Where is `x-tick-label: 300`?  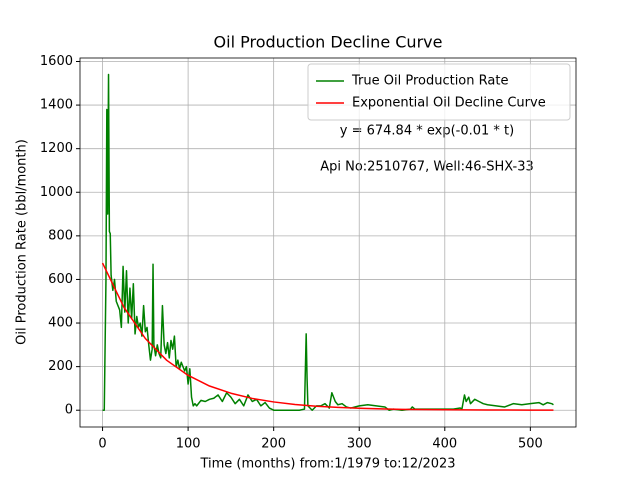 x-tick-label: 300 is located at coordinates (359, 444).